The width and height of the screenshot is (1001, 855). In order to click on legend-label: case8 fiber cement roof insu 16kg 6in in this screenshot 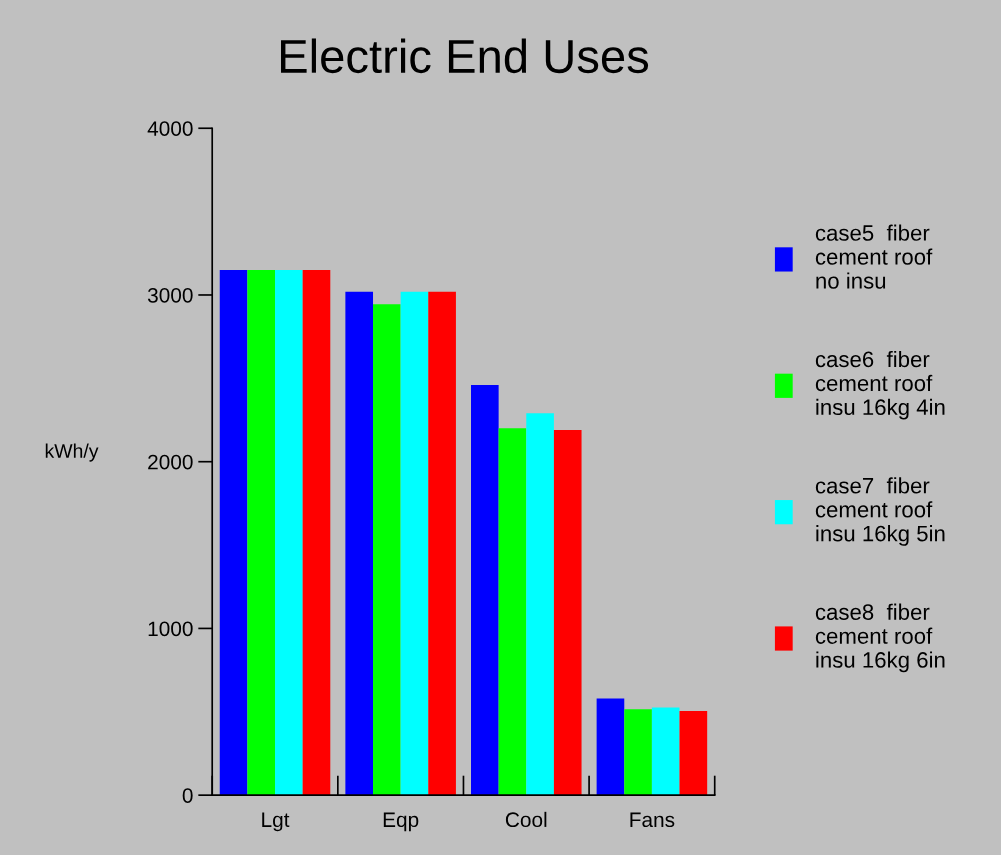, I will do `click(880, 638)`.